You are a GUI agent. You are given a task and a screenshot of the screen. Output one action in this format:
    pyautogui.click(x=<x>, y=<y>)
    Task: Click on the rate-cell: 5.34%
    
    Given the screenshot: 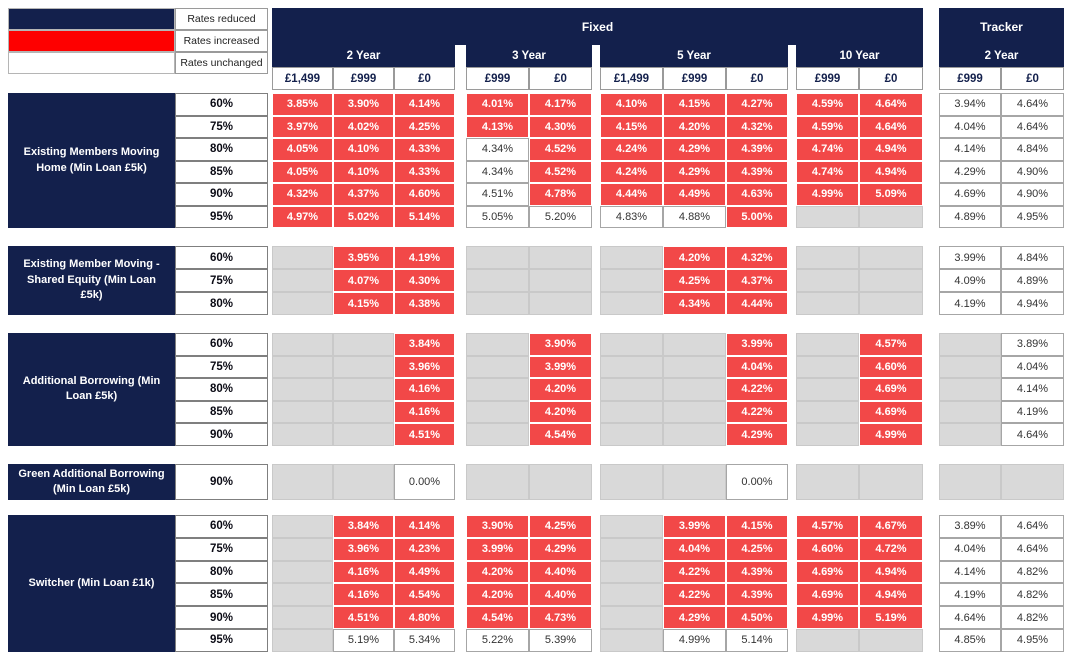 What is the action you would take?
    pyautogui.click(x=424, y=640)
    